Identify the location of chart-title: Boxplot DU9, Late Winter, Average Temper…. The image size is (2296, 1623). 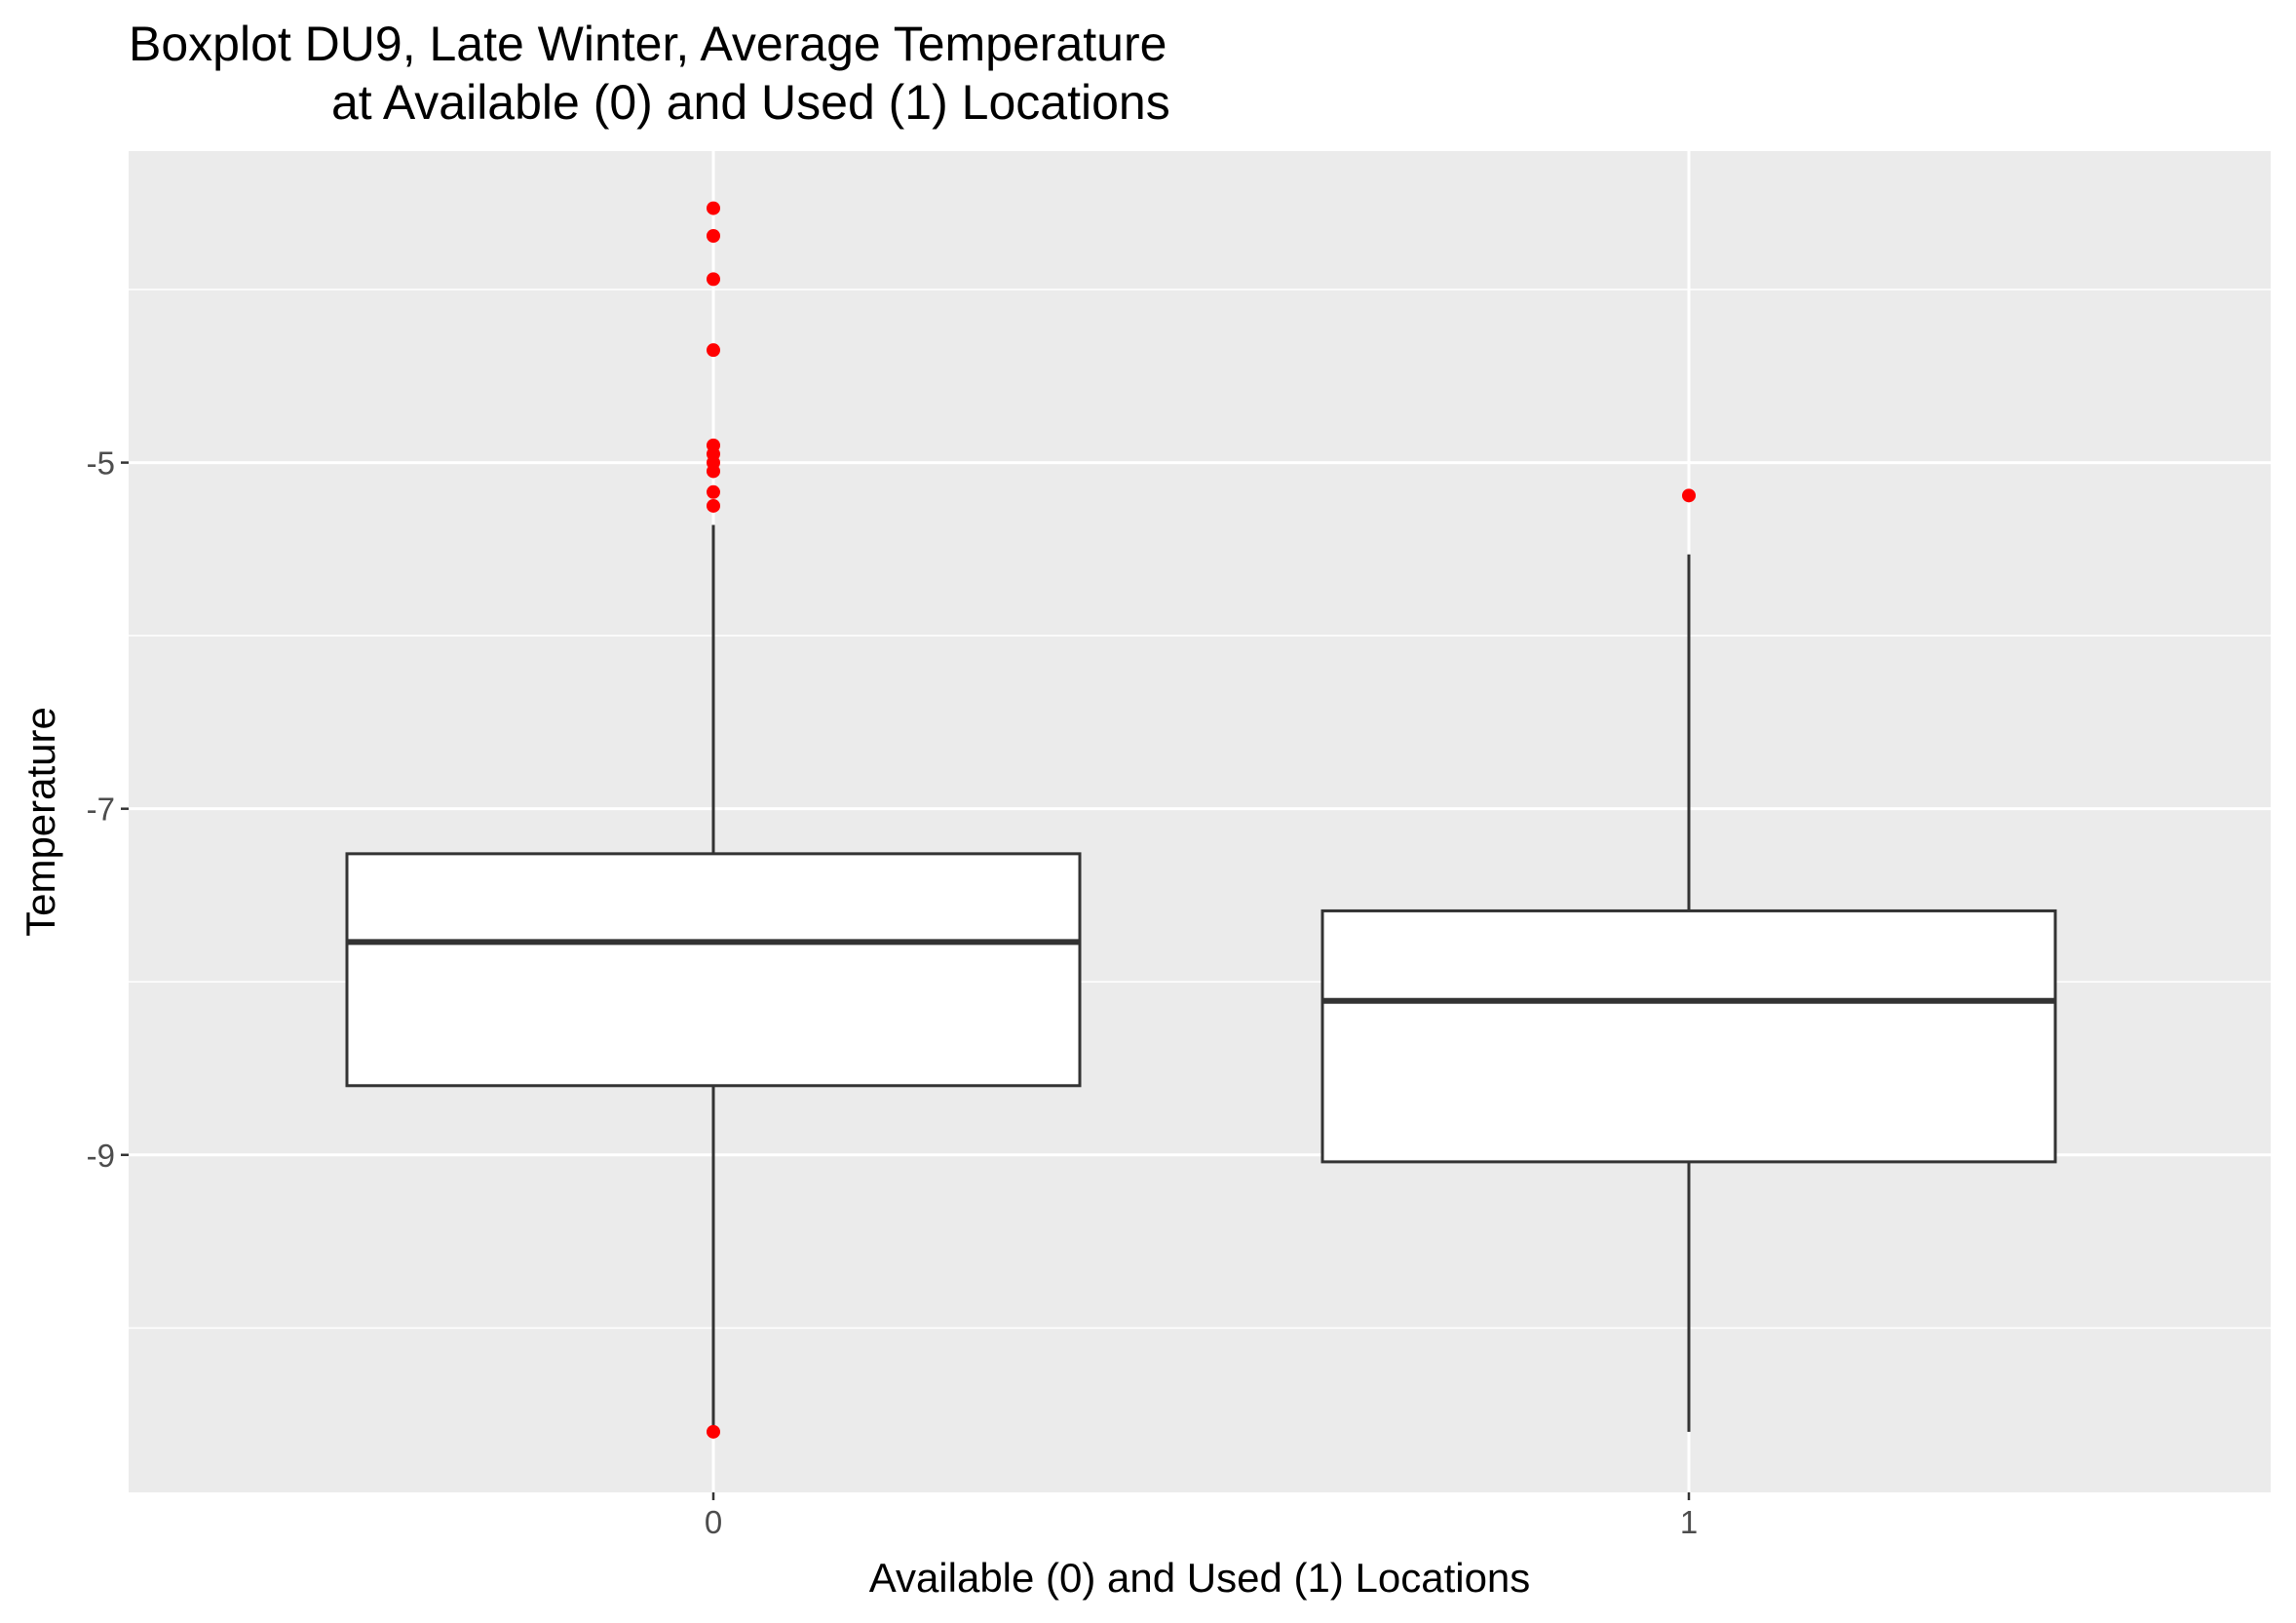
(648, 44).